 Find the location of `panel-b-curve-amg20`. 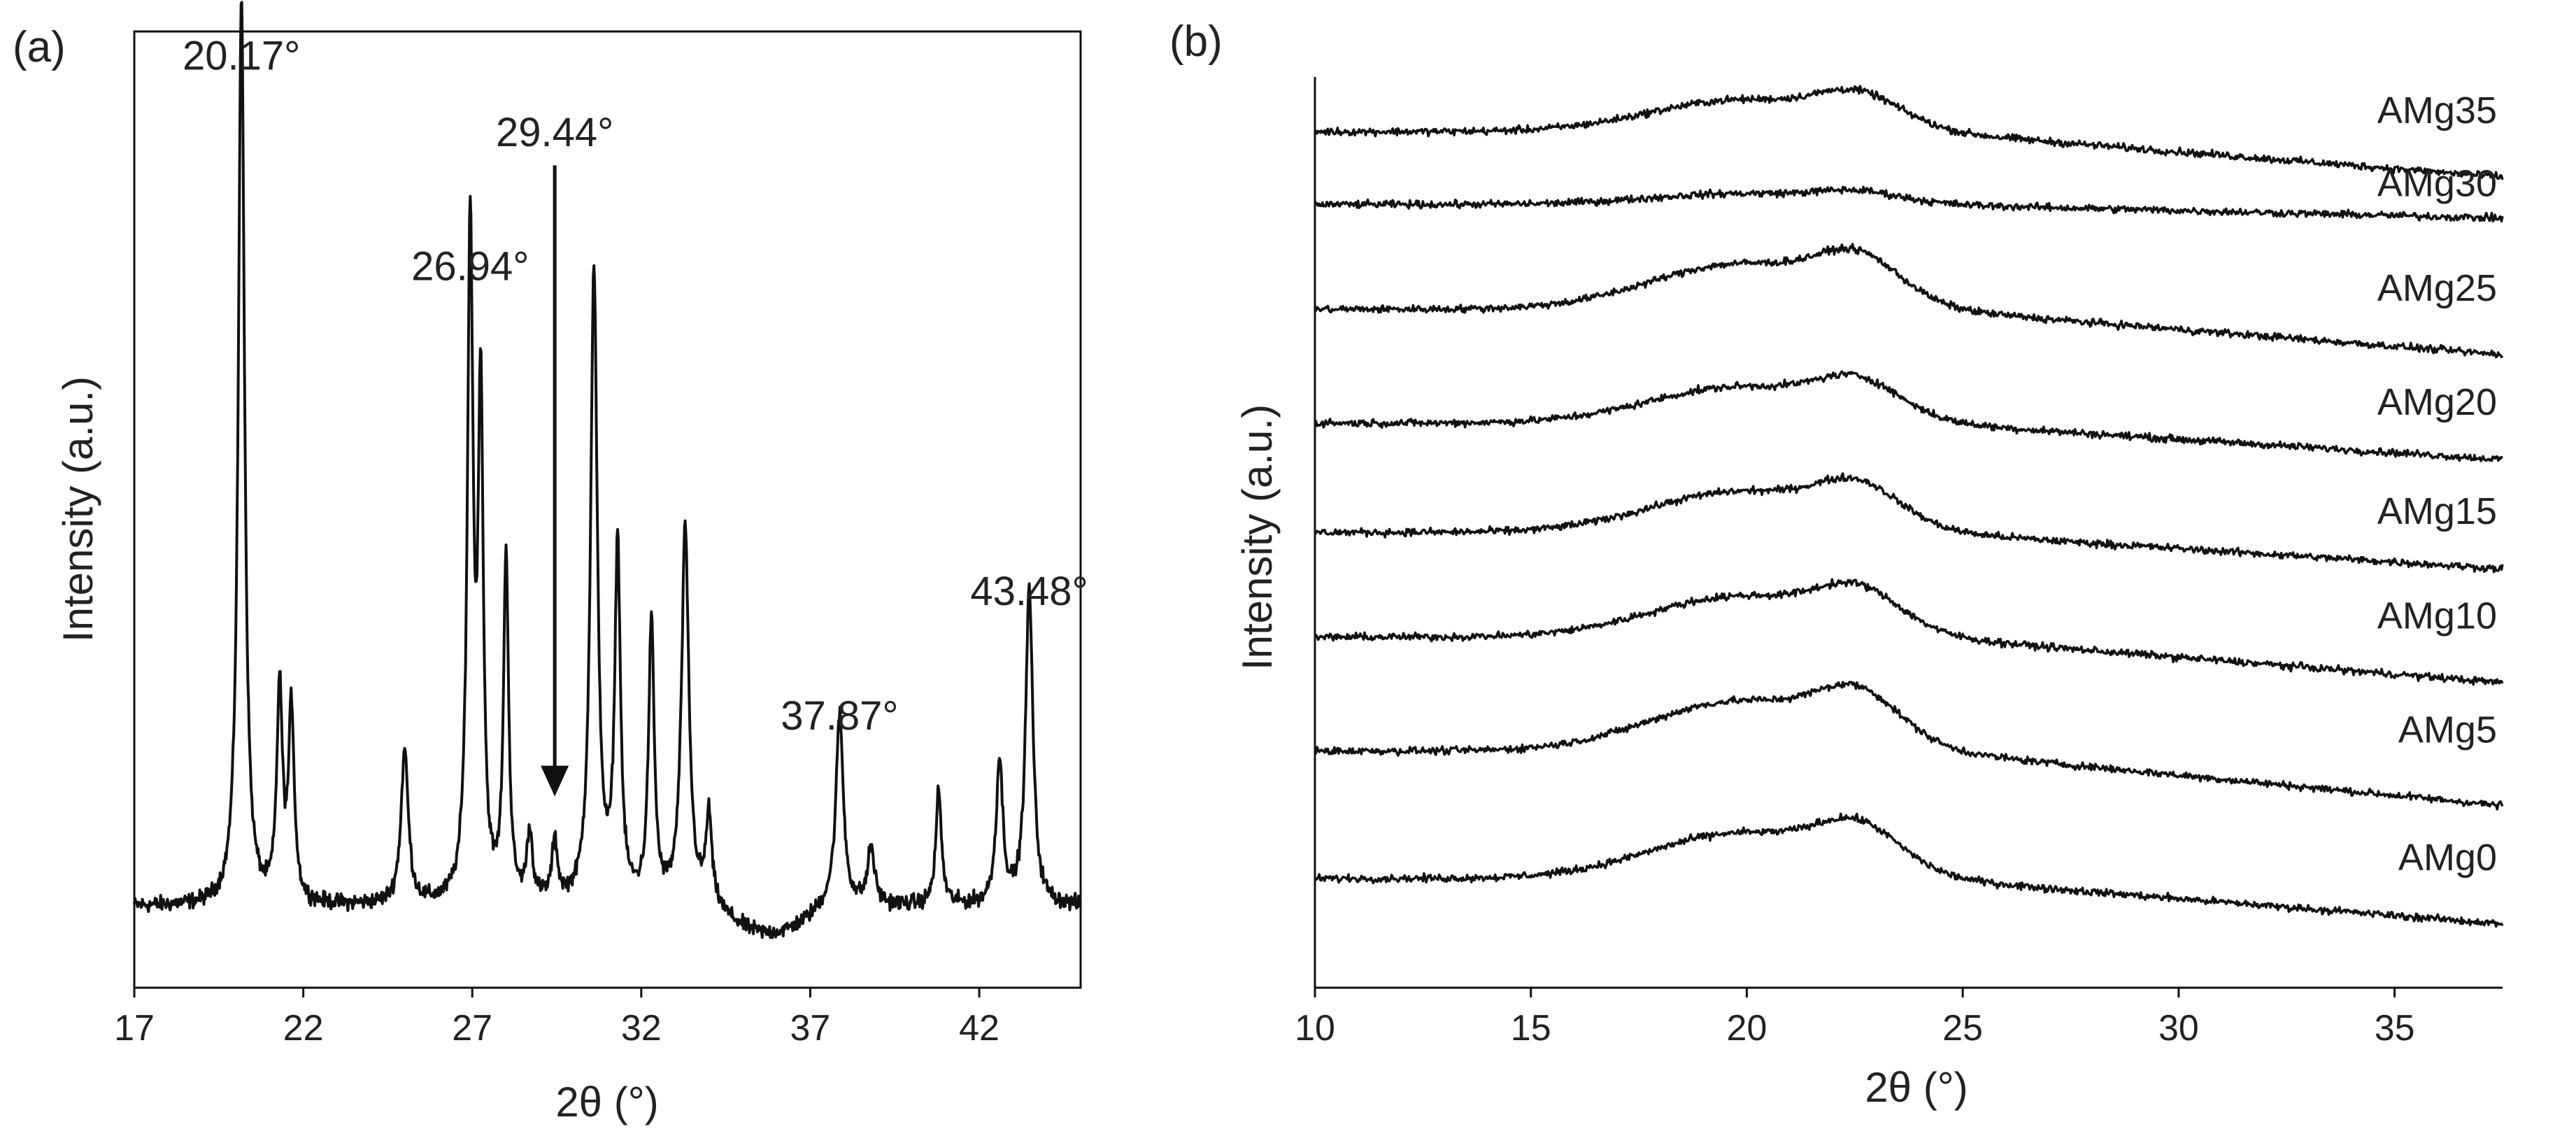

panel-b-curve-amg20 is located at coordinates (1909, 416).